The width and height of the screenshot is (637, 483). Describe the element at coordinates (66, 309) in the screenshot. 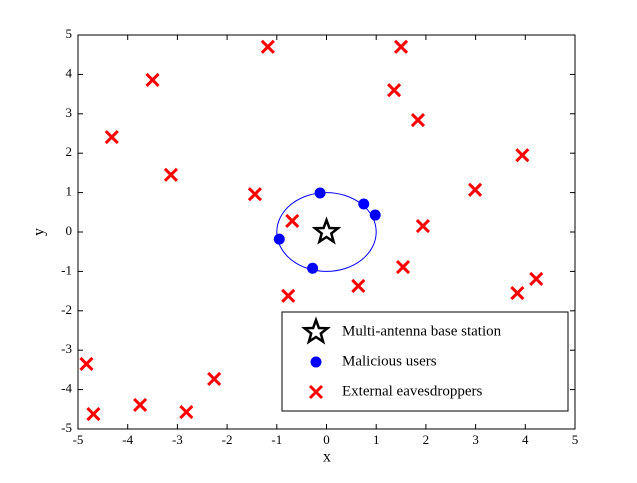

I see `y-tick-label: -2` at that location.